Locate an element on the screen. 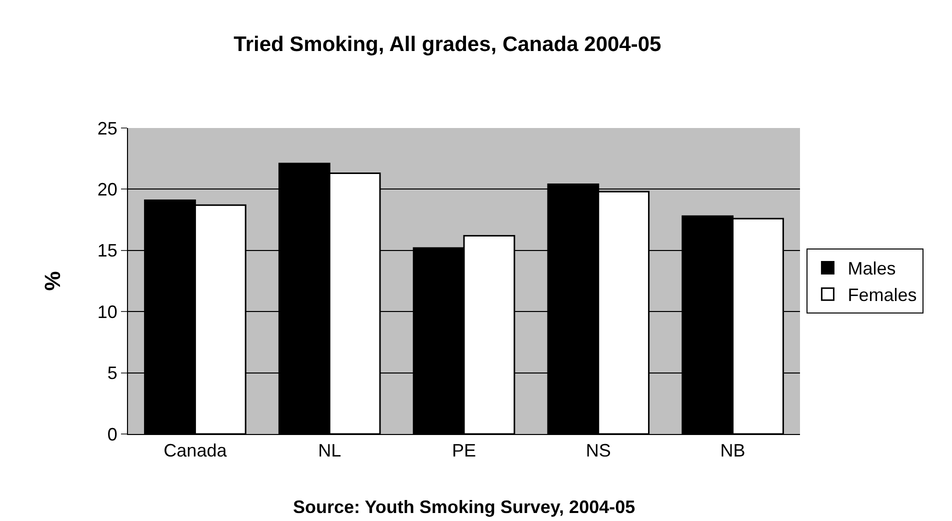 This screenshot has height=521, width=952. y-tick-label: 25 is located at coordinates (107, 128).